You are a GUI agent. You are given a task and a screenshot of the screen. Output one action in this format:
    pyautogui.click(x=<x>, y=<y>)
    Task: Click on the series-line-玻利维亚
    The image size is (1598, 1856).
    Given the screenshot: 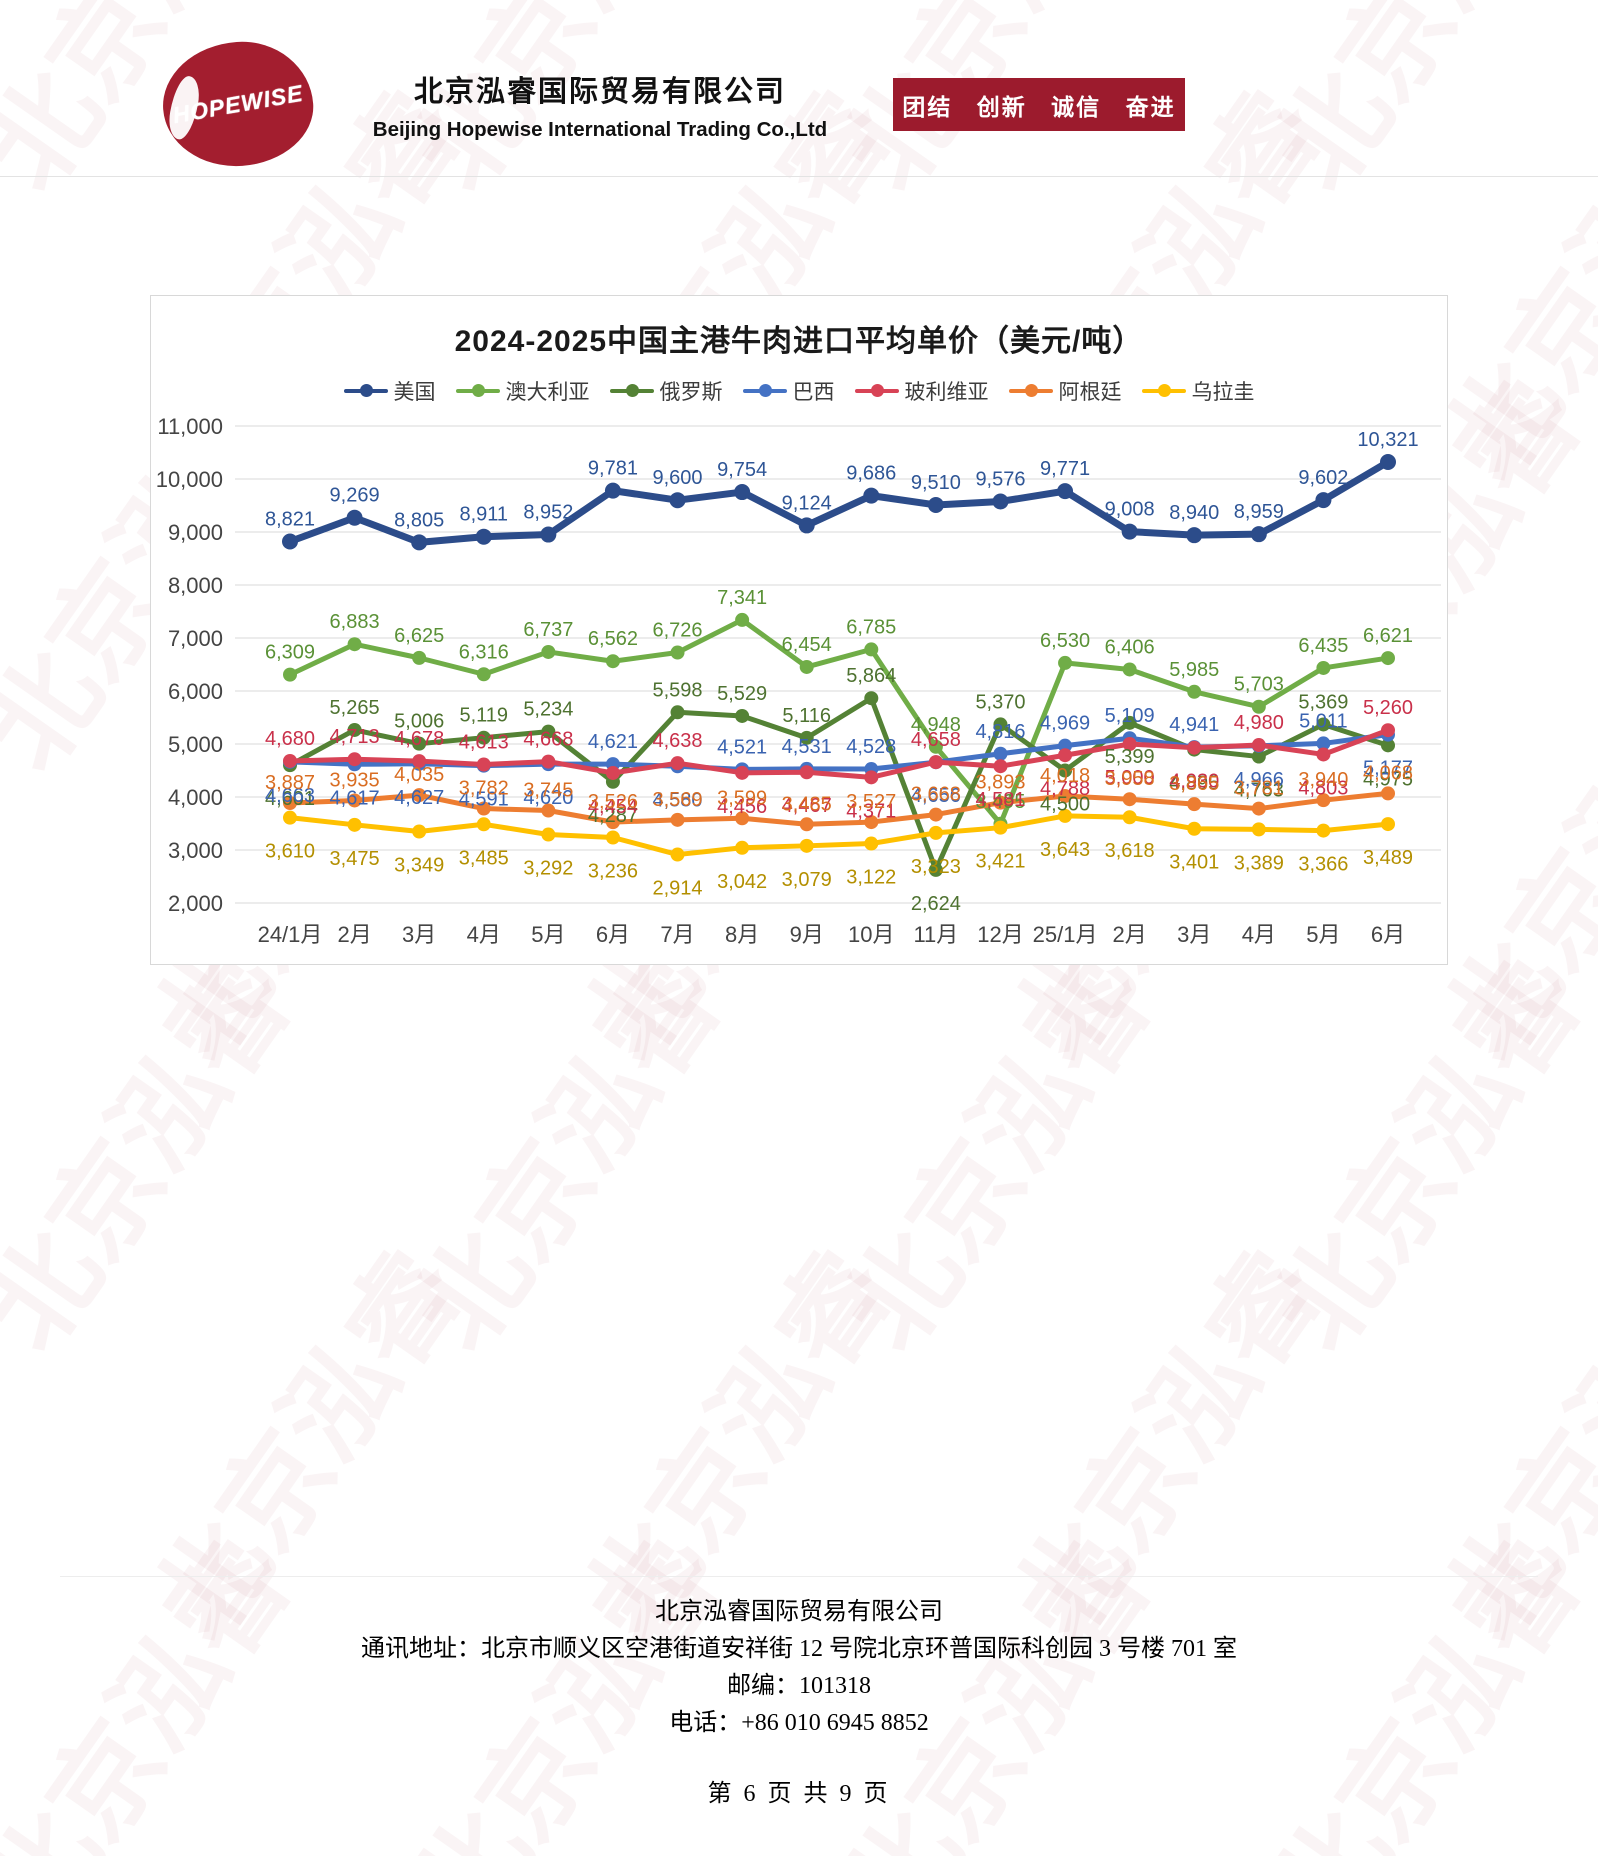 What is the action you would take?
    pyautogui.click(x=839, y=753)
    